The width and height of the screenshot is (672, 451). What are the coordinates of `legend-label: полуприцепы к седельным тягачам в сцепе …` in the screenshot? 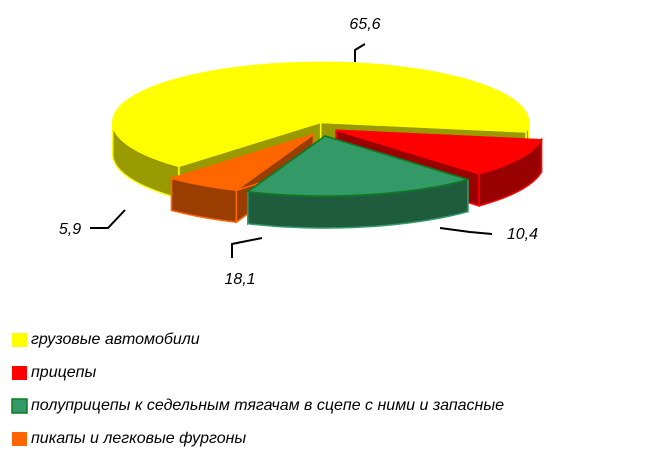 It's located at (267, 405).